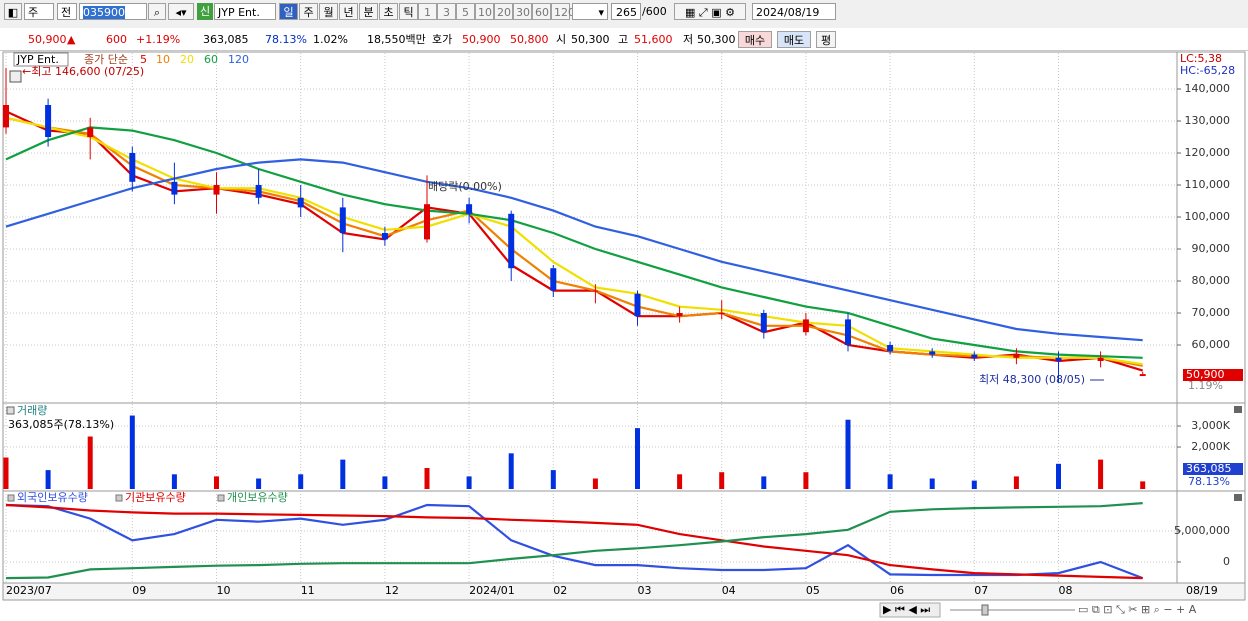 The width and height of the screenshot is (1248, 621). What do you see at coordinates (446, 11) in the screenshot?
I see `interval-button: 3` at bounding box center [446, 11].